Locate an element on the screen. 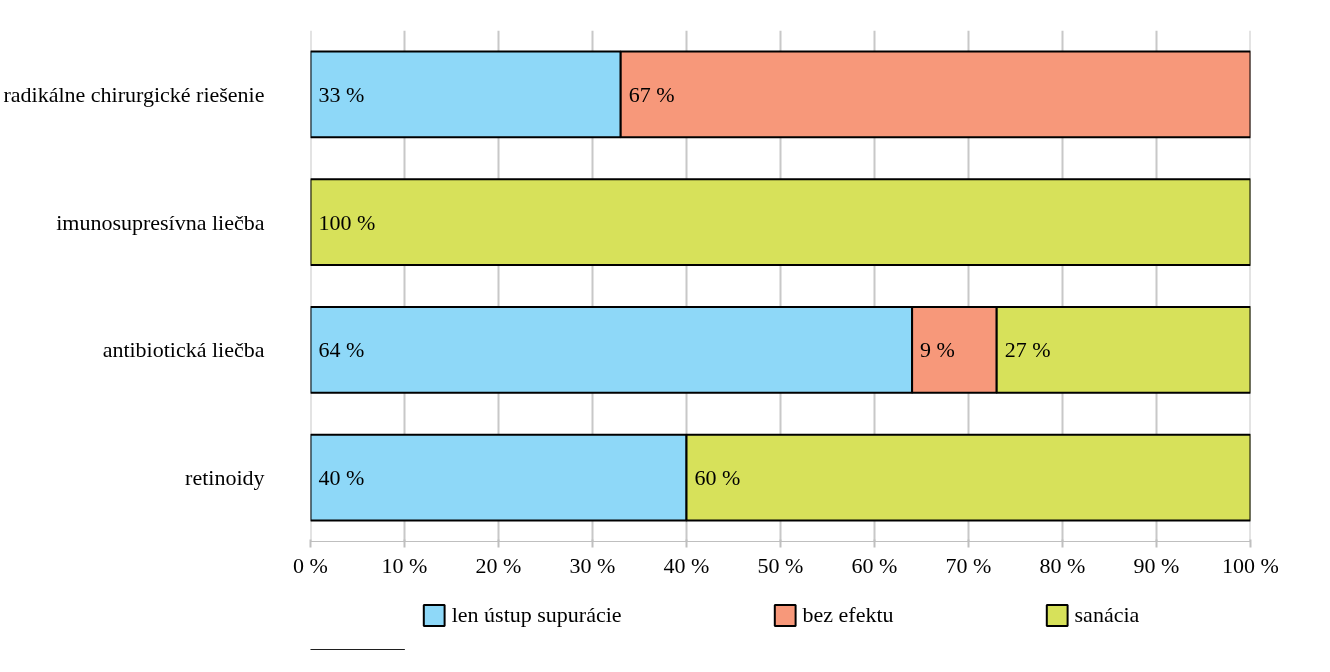  x-tick-label: 70 % is located at coordinates (968, 565).